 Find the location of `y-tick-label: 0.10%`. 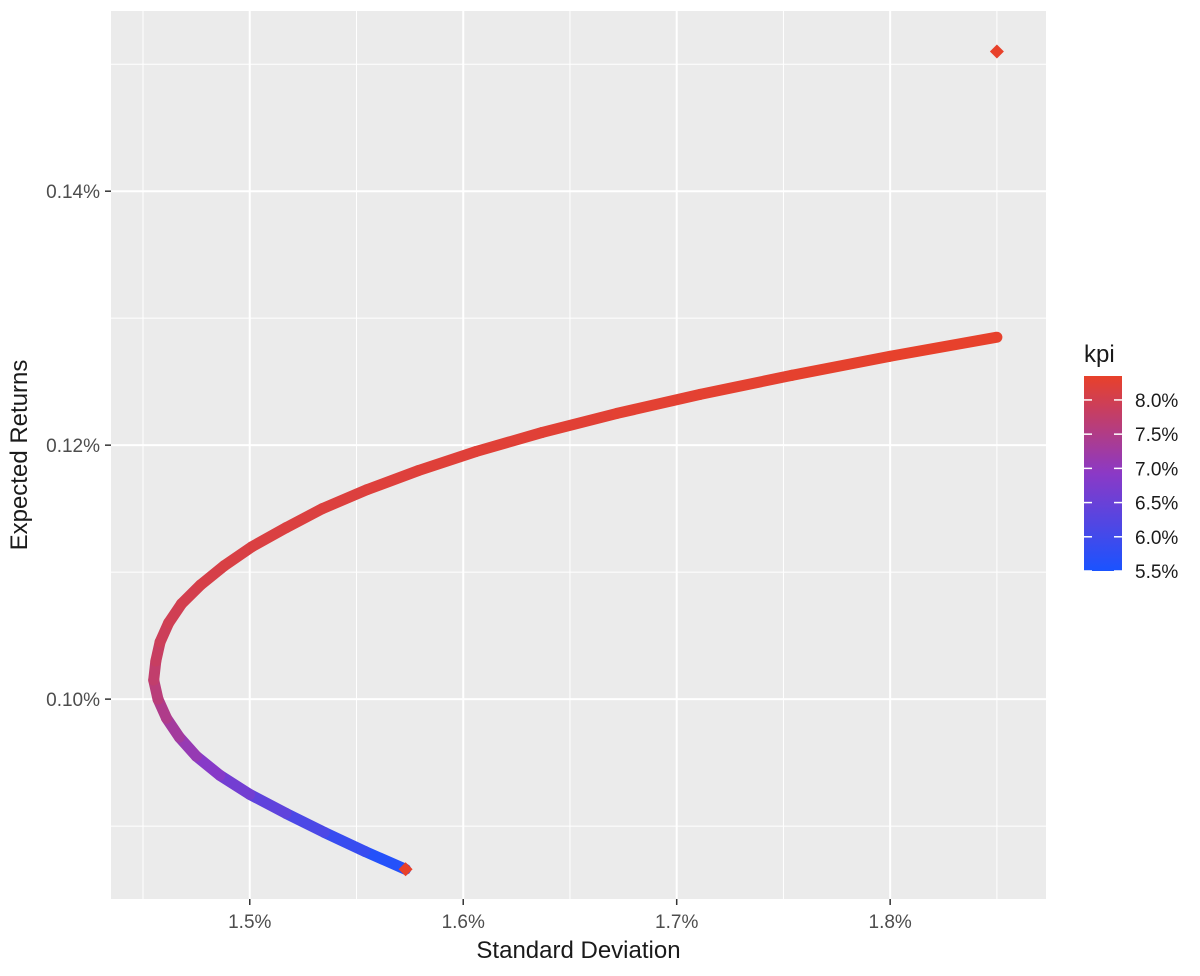

y-tick-label: 0.10% is located at coordinates (73, 700).